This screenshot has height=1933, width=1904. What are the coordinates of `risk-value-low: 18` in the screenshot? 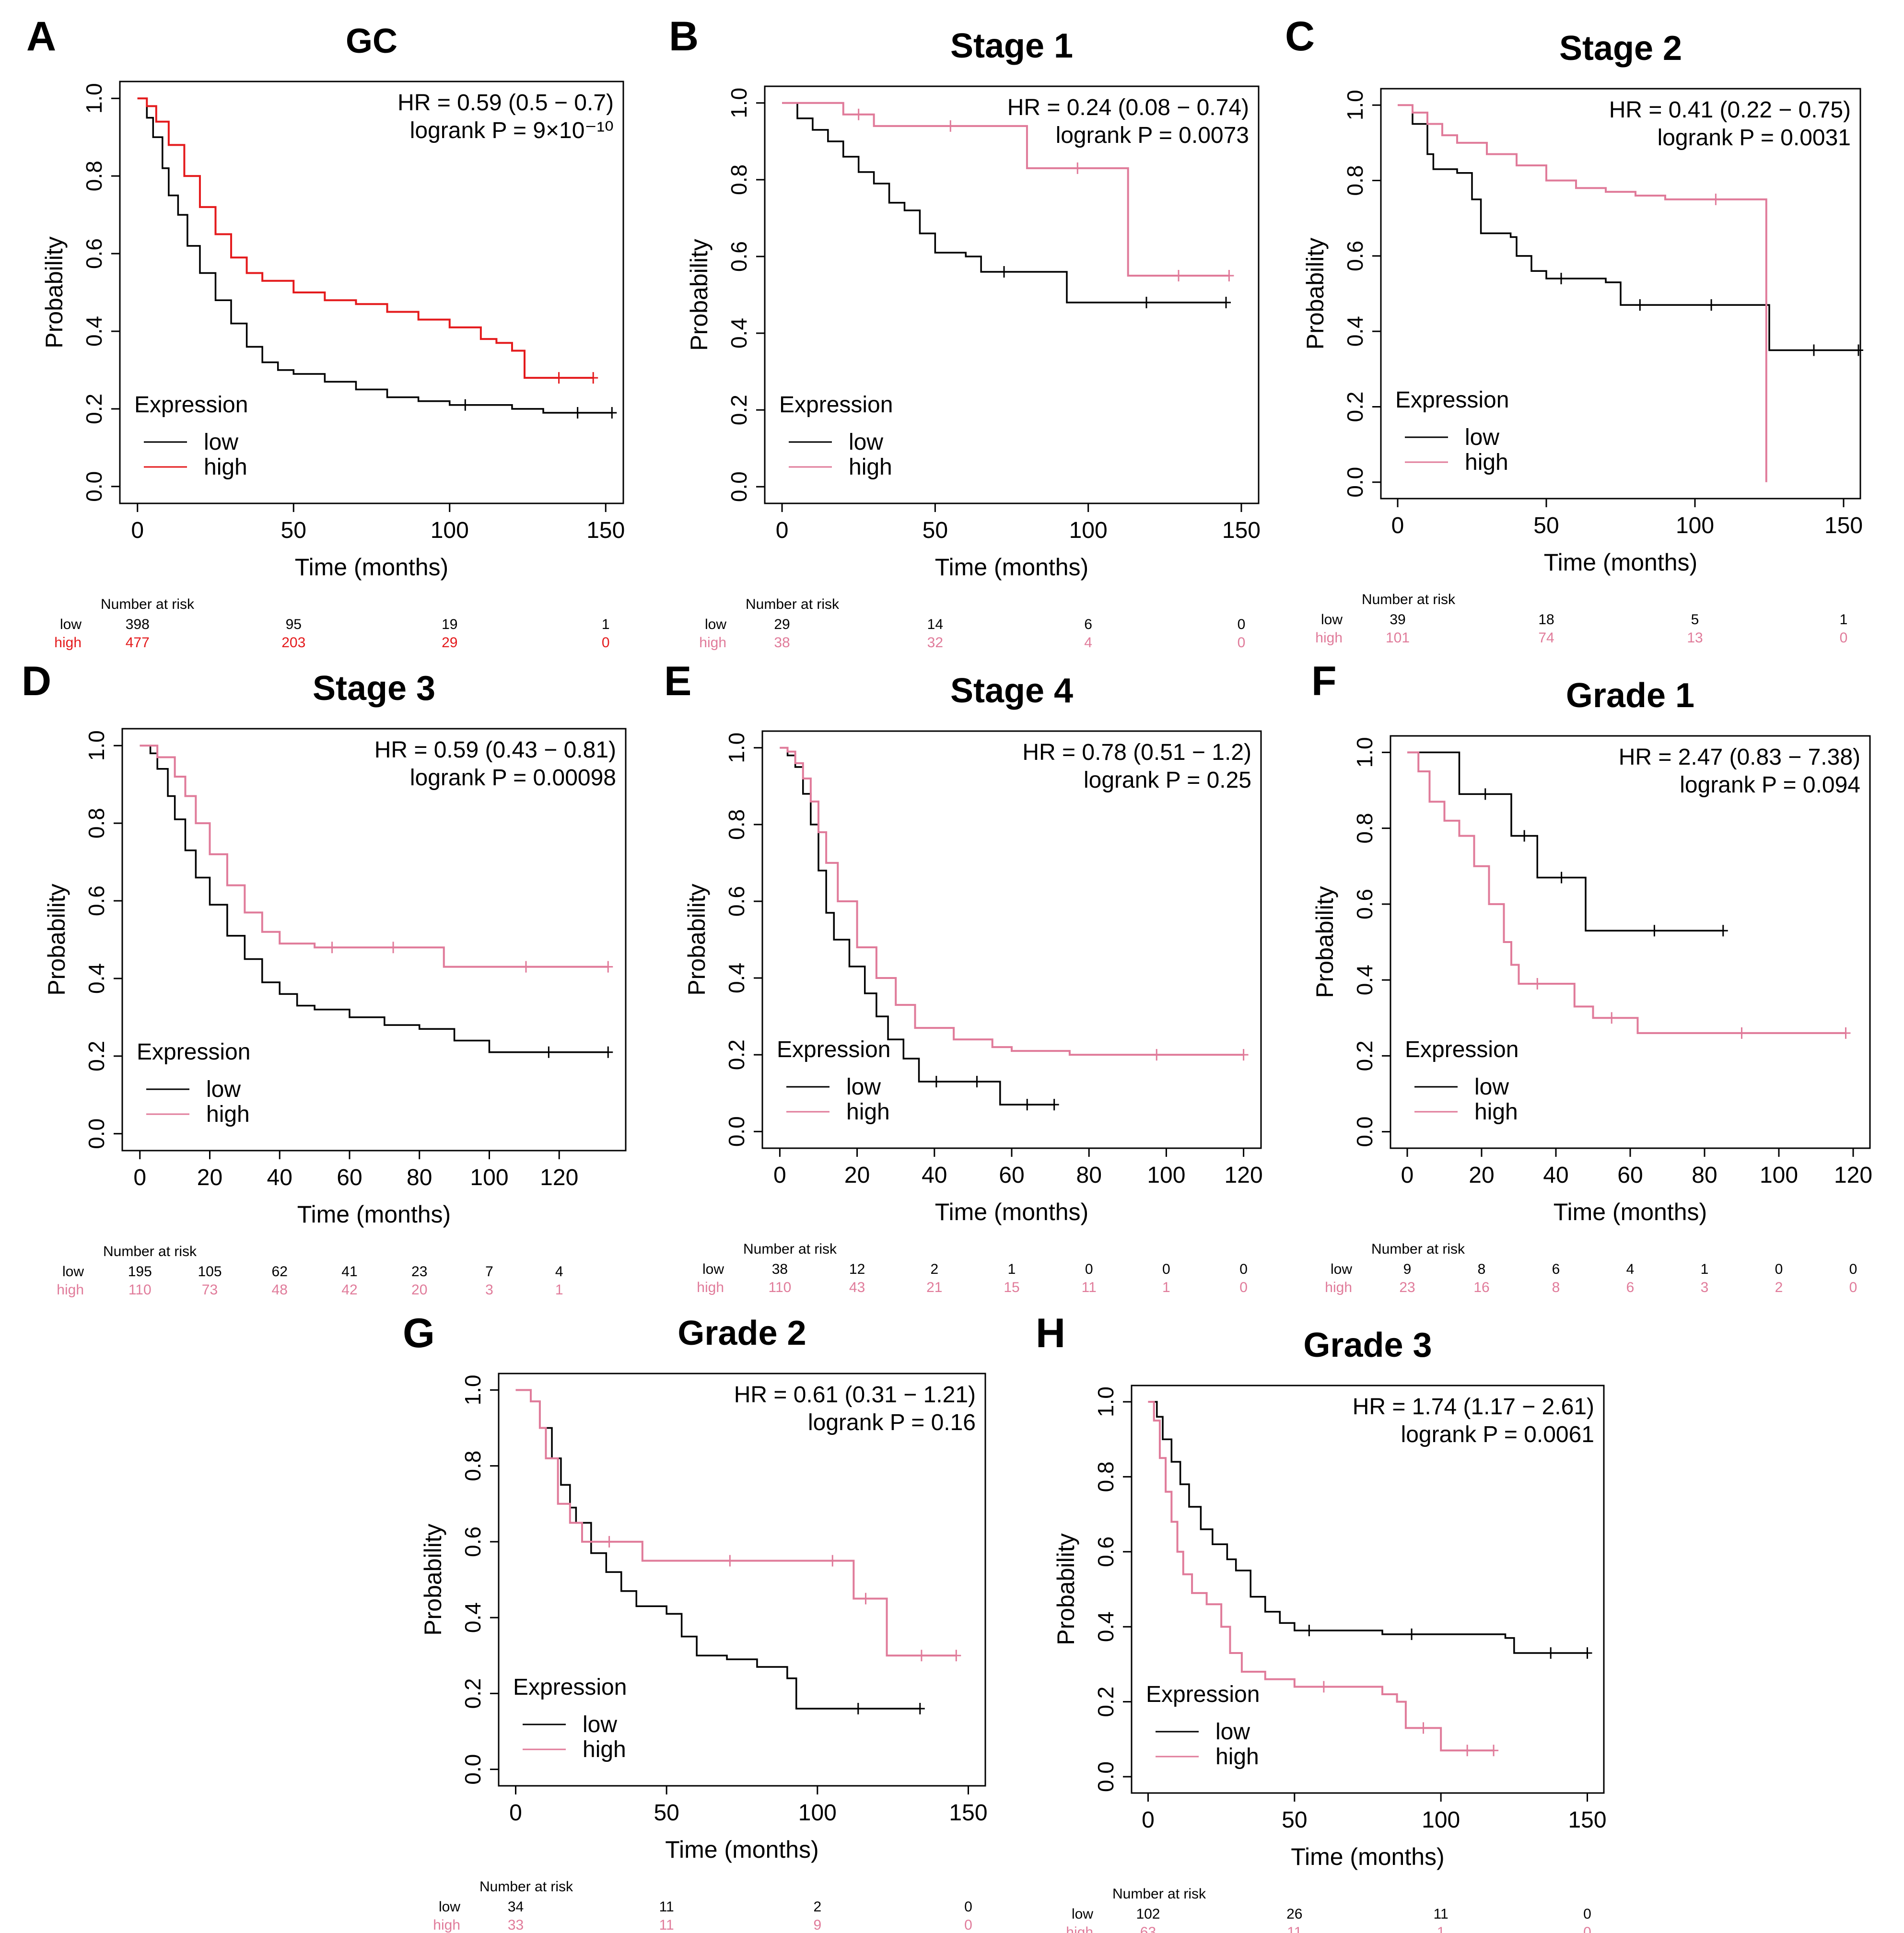 It's located at (1546, 620).